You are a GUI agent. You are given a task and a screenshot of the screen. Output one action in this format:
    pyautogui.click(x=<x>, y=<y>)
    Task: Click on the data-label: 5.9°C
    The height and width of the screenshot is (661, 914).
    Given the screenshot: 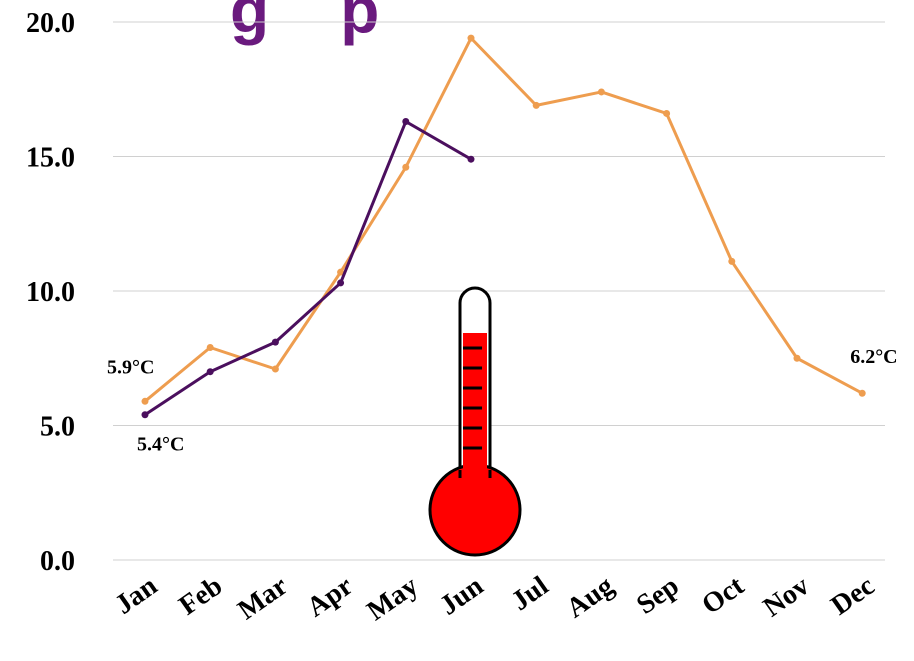 What is the action you would take?
    pyautogui.click(x=130, y=367)
    